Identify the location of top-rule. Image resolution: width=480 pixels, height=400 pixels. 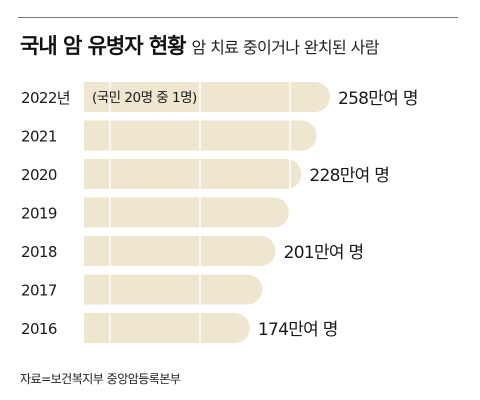
(238, 17).